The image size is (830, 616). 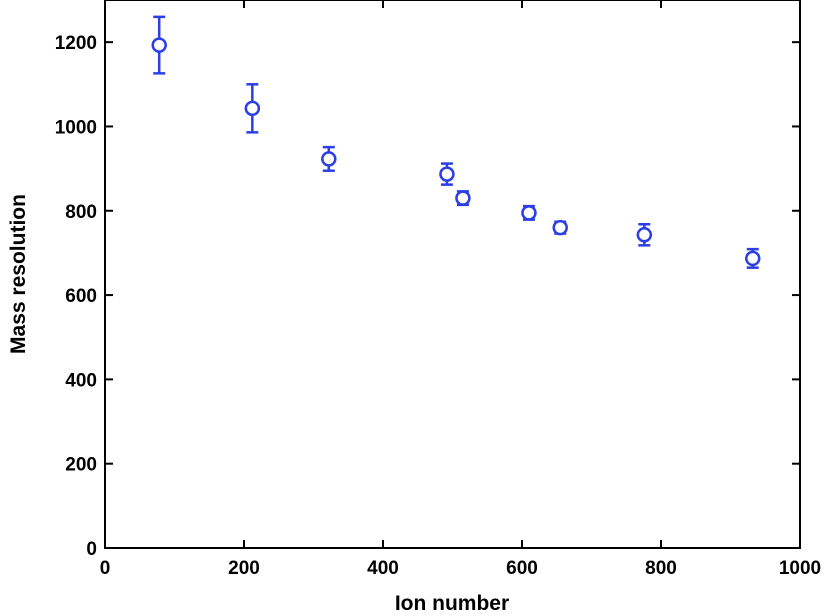 What do you see at coordinates (661, 568) in the screenshot?
I see `x-tick-label: 800` at bounding box center [661, 568].